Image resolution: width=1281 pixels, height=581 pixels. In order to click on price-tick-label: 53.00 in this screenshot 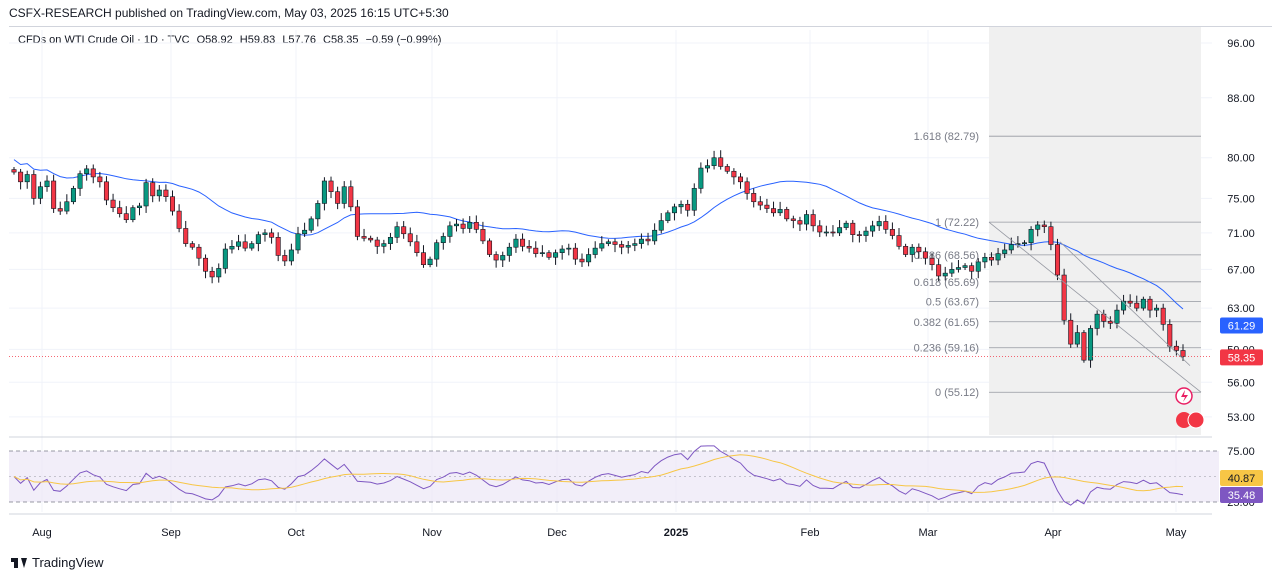, I will do `click(1241, 418)`.